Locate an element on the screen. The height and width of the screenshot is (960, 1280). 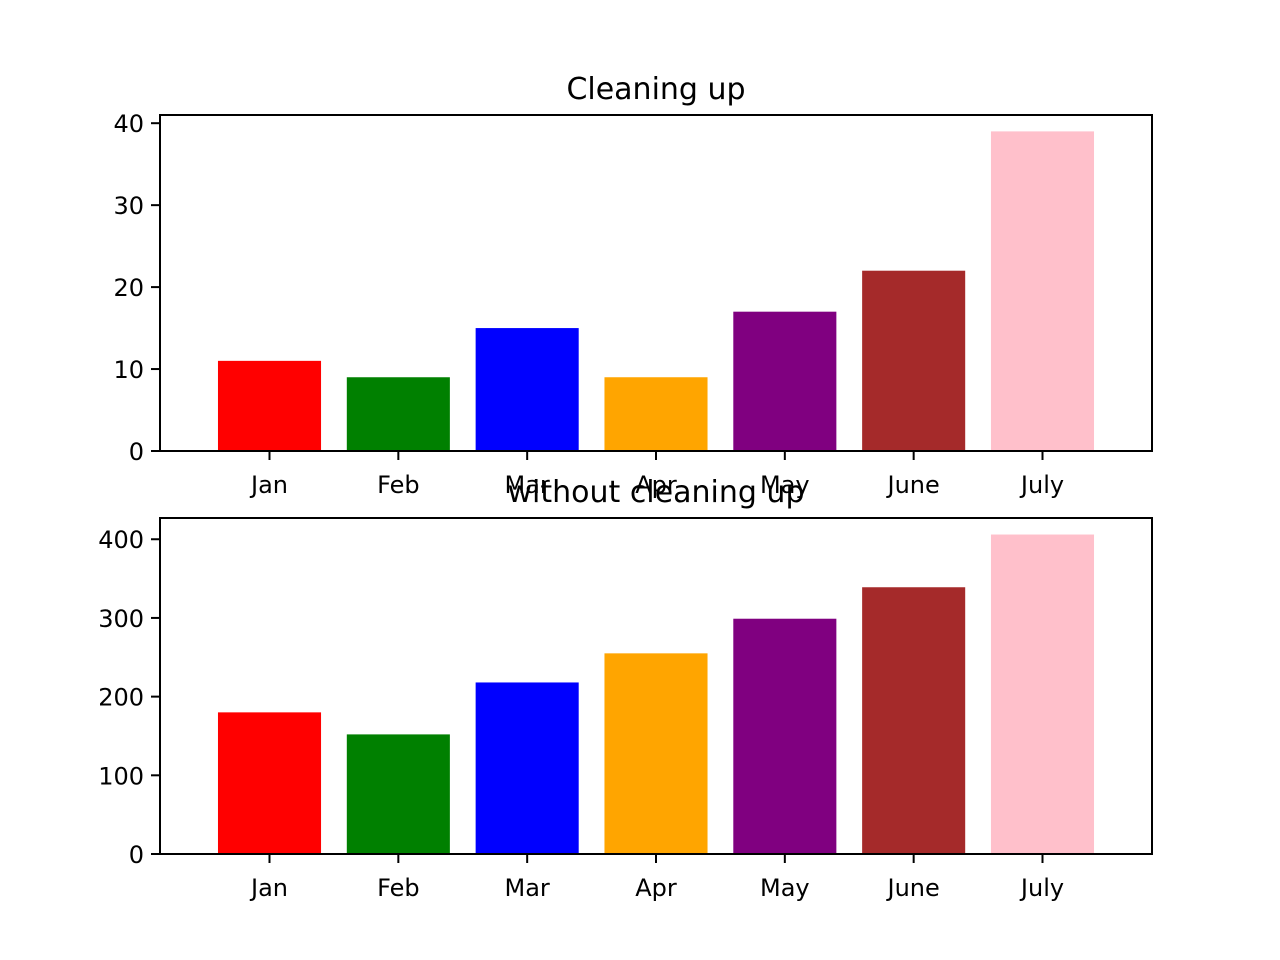
y-tick-label: 200 is located at coordinates (121, 698).